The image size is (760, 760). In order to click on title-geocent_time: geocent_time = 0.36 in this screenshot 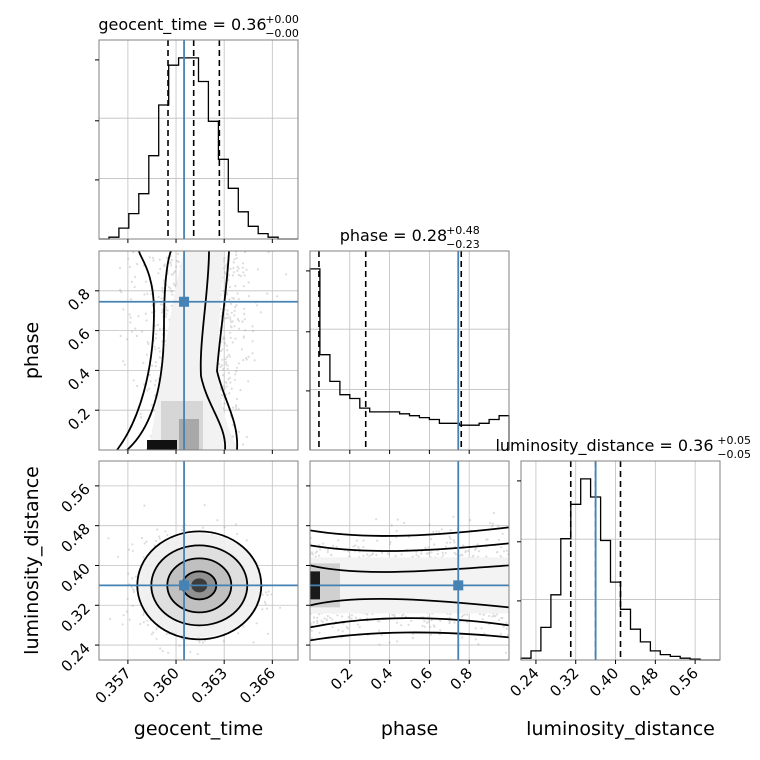, I will do `click(182, 25)`.